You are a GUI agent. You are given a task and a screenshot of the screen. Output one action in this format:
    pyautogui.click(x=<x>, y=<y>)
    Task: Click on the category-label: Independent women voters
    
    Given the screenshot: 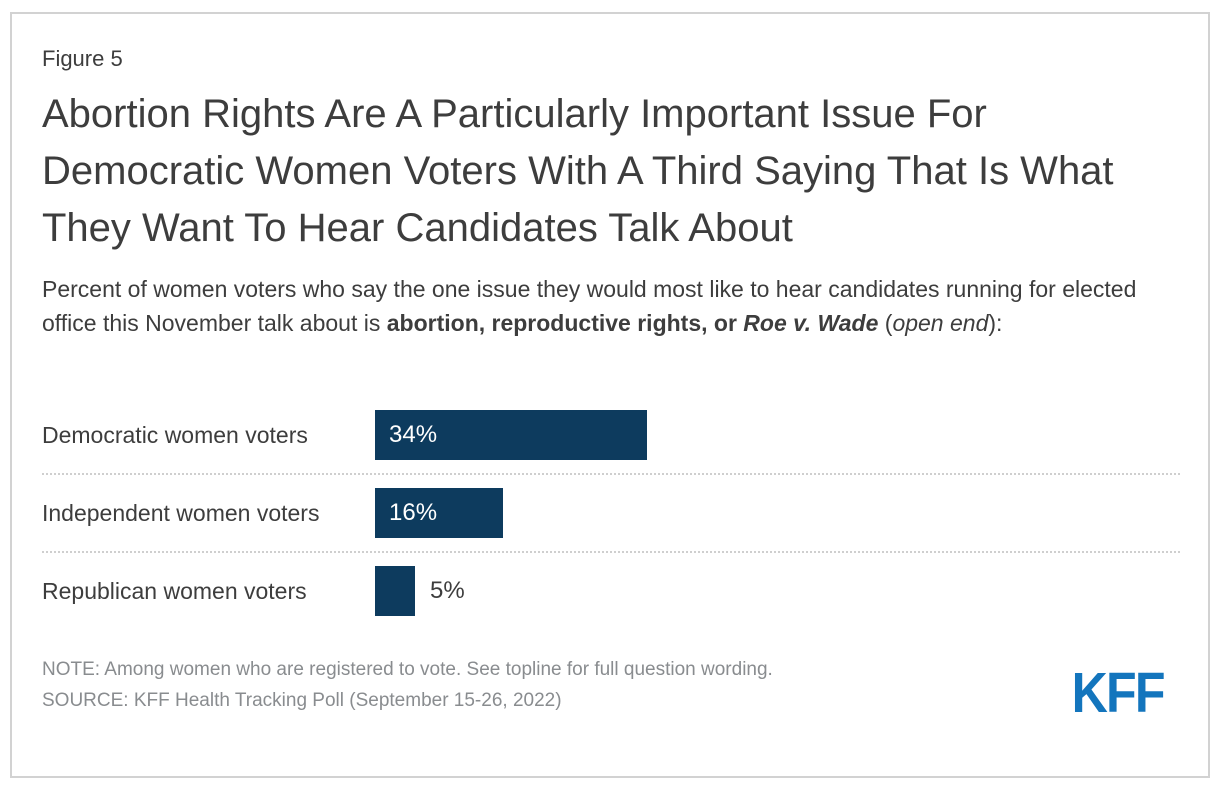 What is the action you would take?
    pyautogui.click(x=181, y=512)
    